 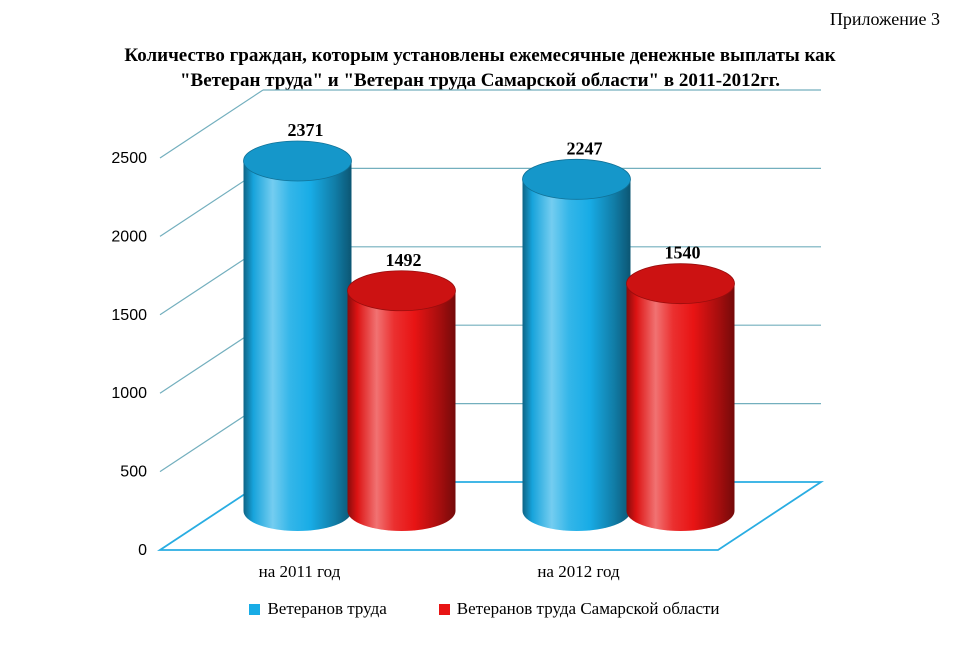 What do you see at coordinates (683, 253) in the screenshot?
I see `value-label: 1540` at bounding box center [683, 253].